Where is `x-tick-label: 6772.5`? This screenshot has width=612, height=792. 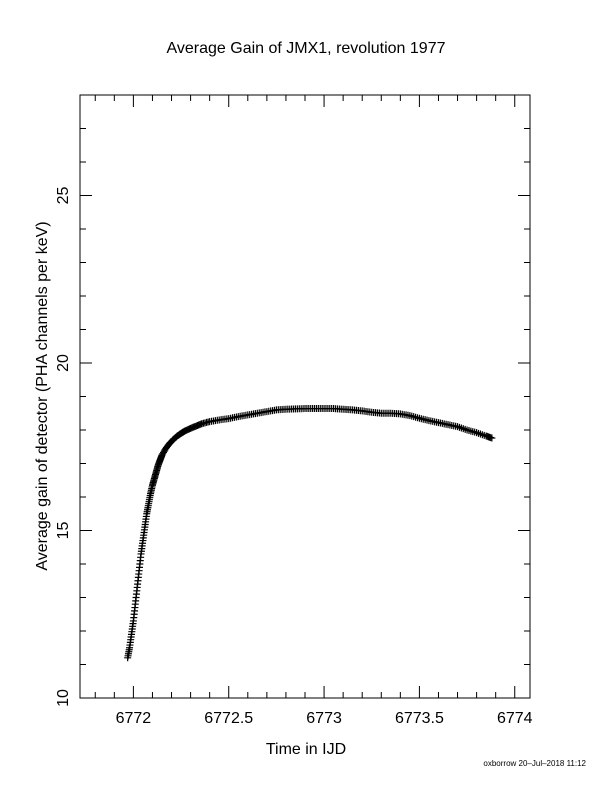
x-tick-label: 6772.5 is located at coordinates (228, 718).